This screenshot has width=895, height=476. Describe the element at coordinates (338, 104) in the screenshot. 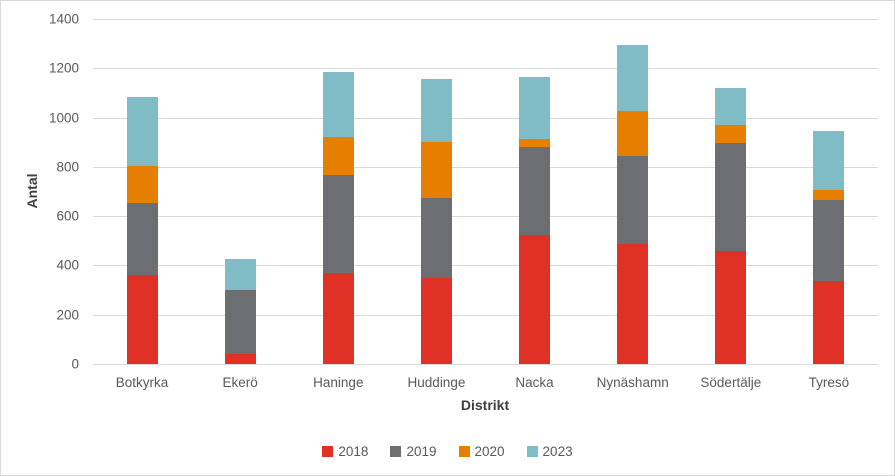

I see `bar-segment-Haninge-2023` at that location.